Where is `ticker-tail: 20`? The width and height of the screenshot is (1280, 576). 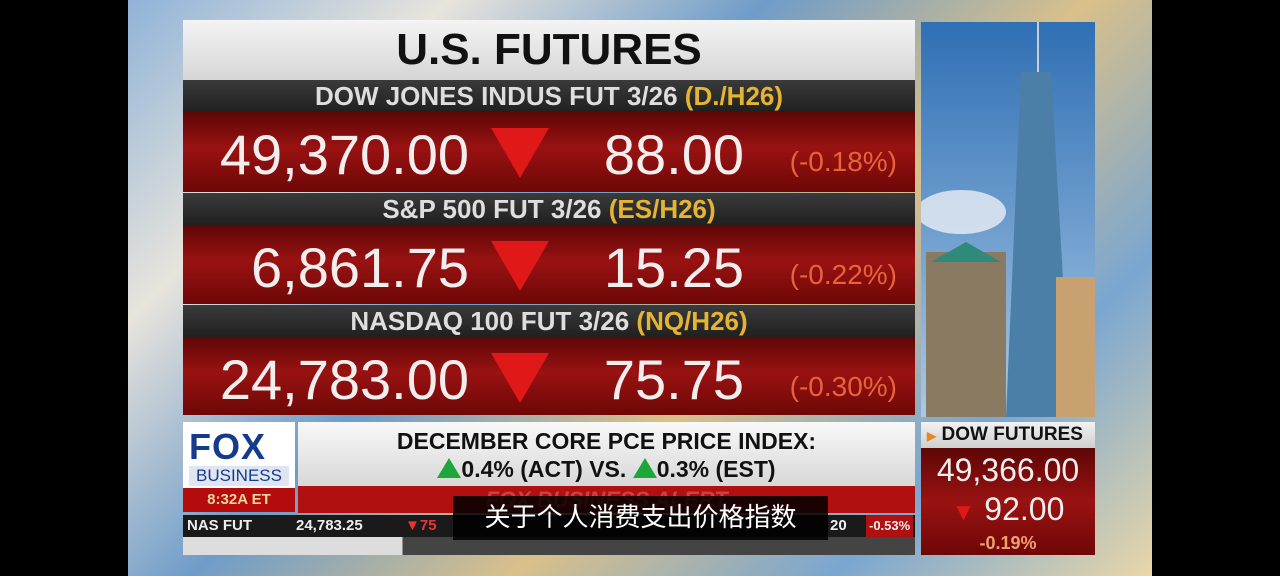 ticker-tail: 20 is located at coordinates (838, 525).